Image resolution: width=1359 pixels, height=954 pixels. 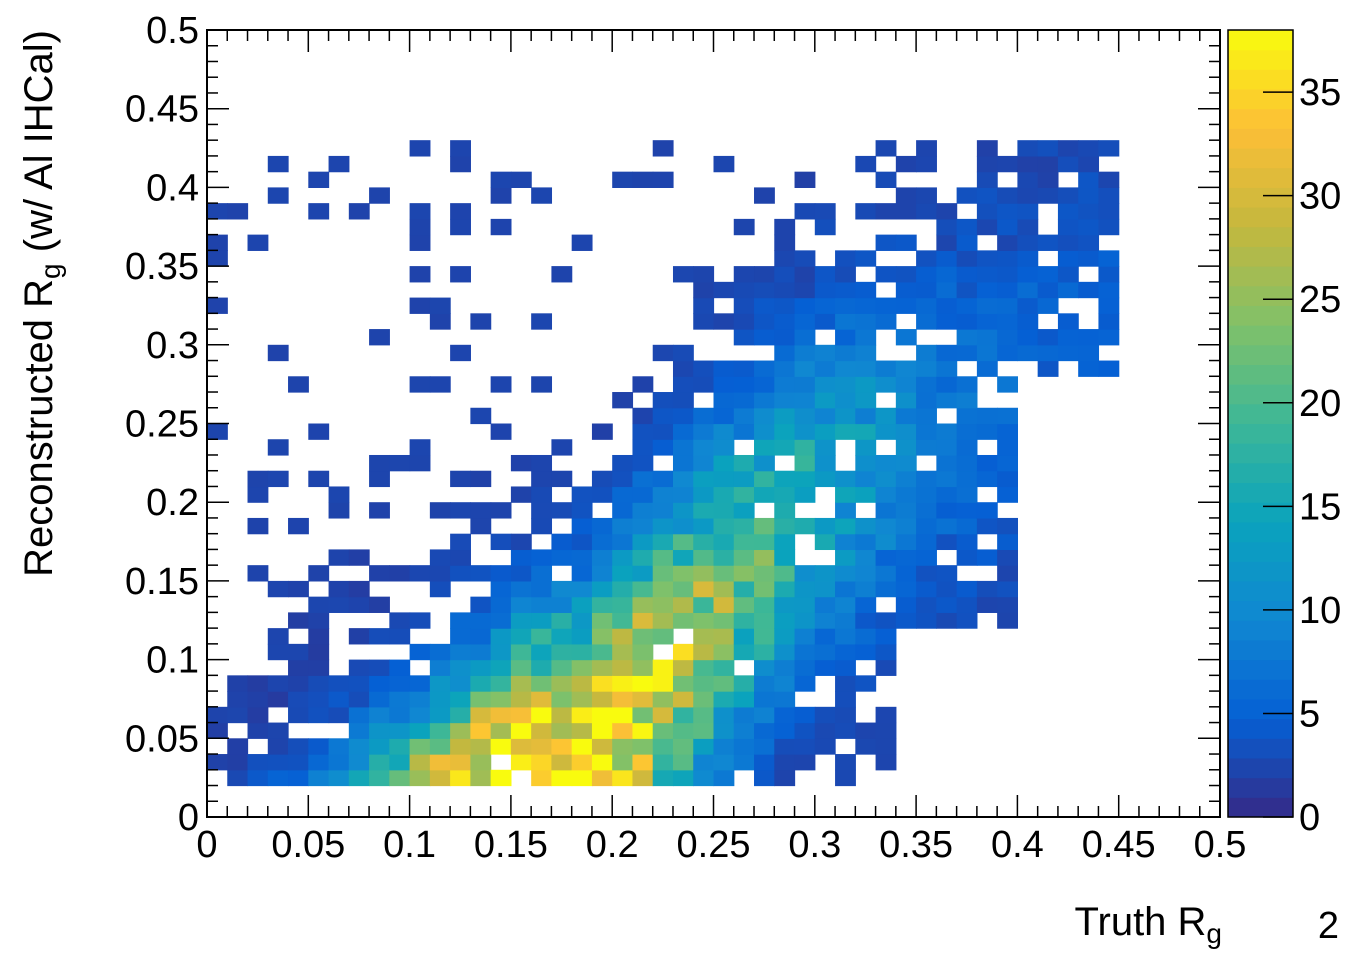 What do you see at coordinates (1320, 404) in the screenshot?
I see `z-tick-label: 20` at bounding box center [1320, 404].